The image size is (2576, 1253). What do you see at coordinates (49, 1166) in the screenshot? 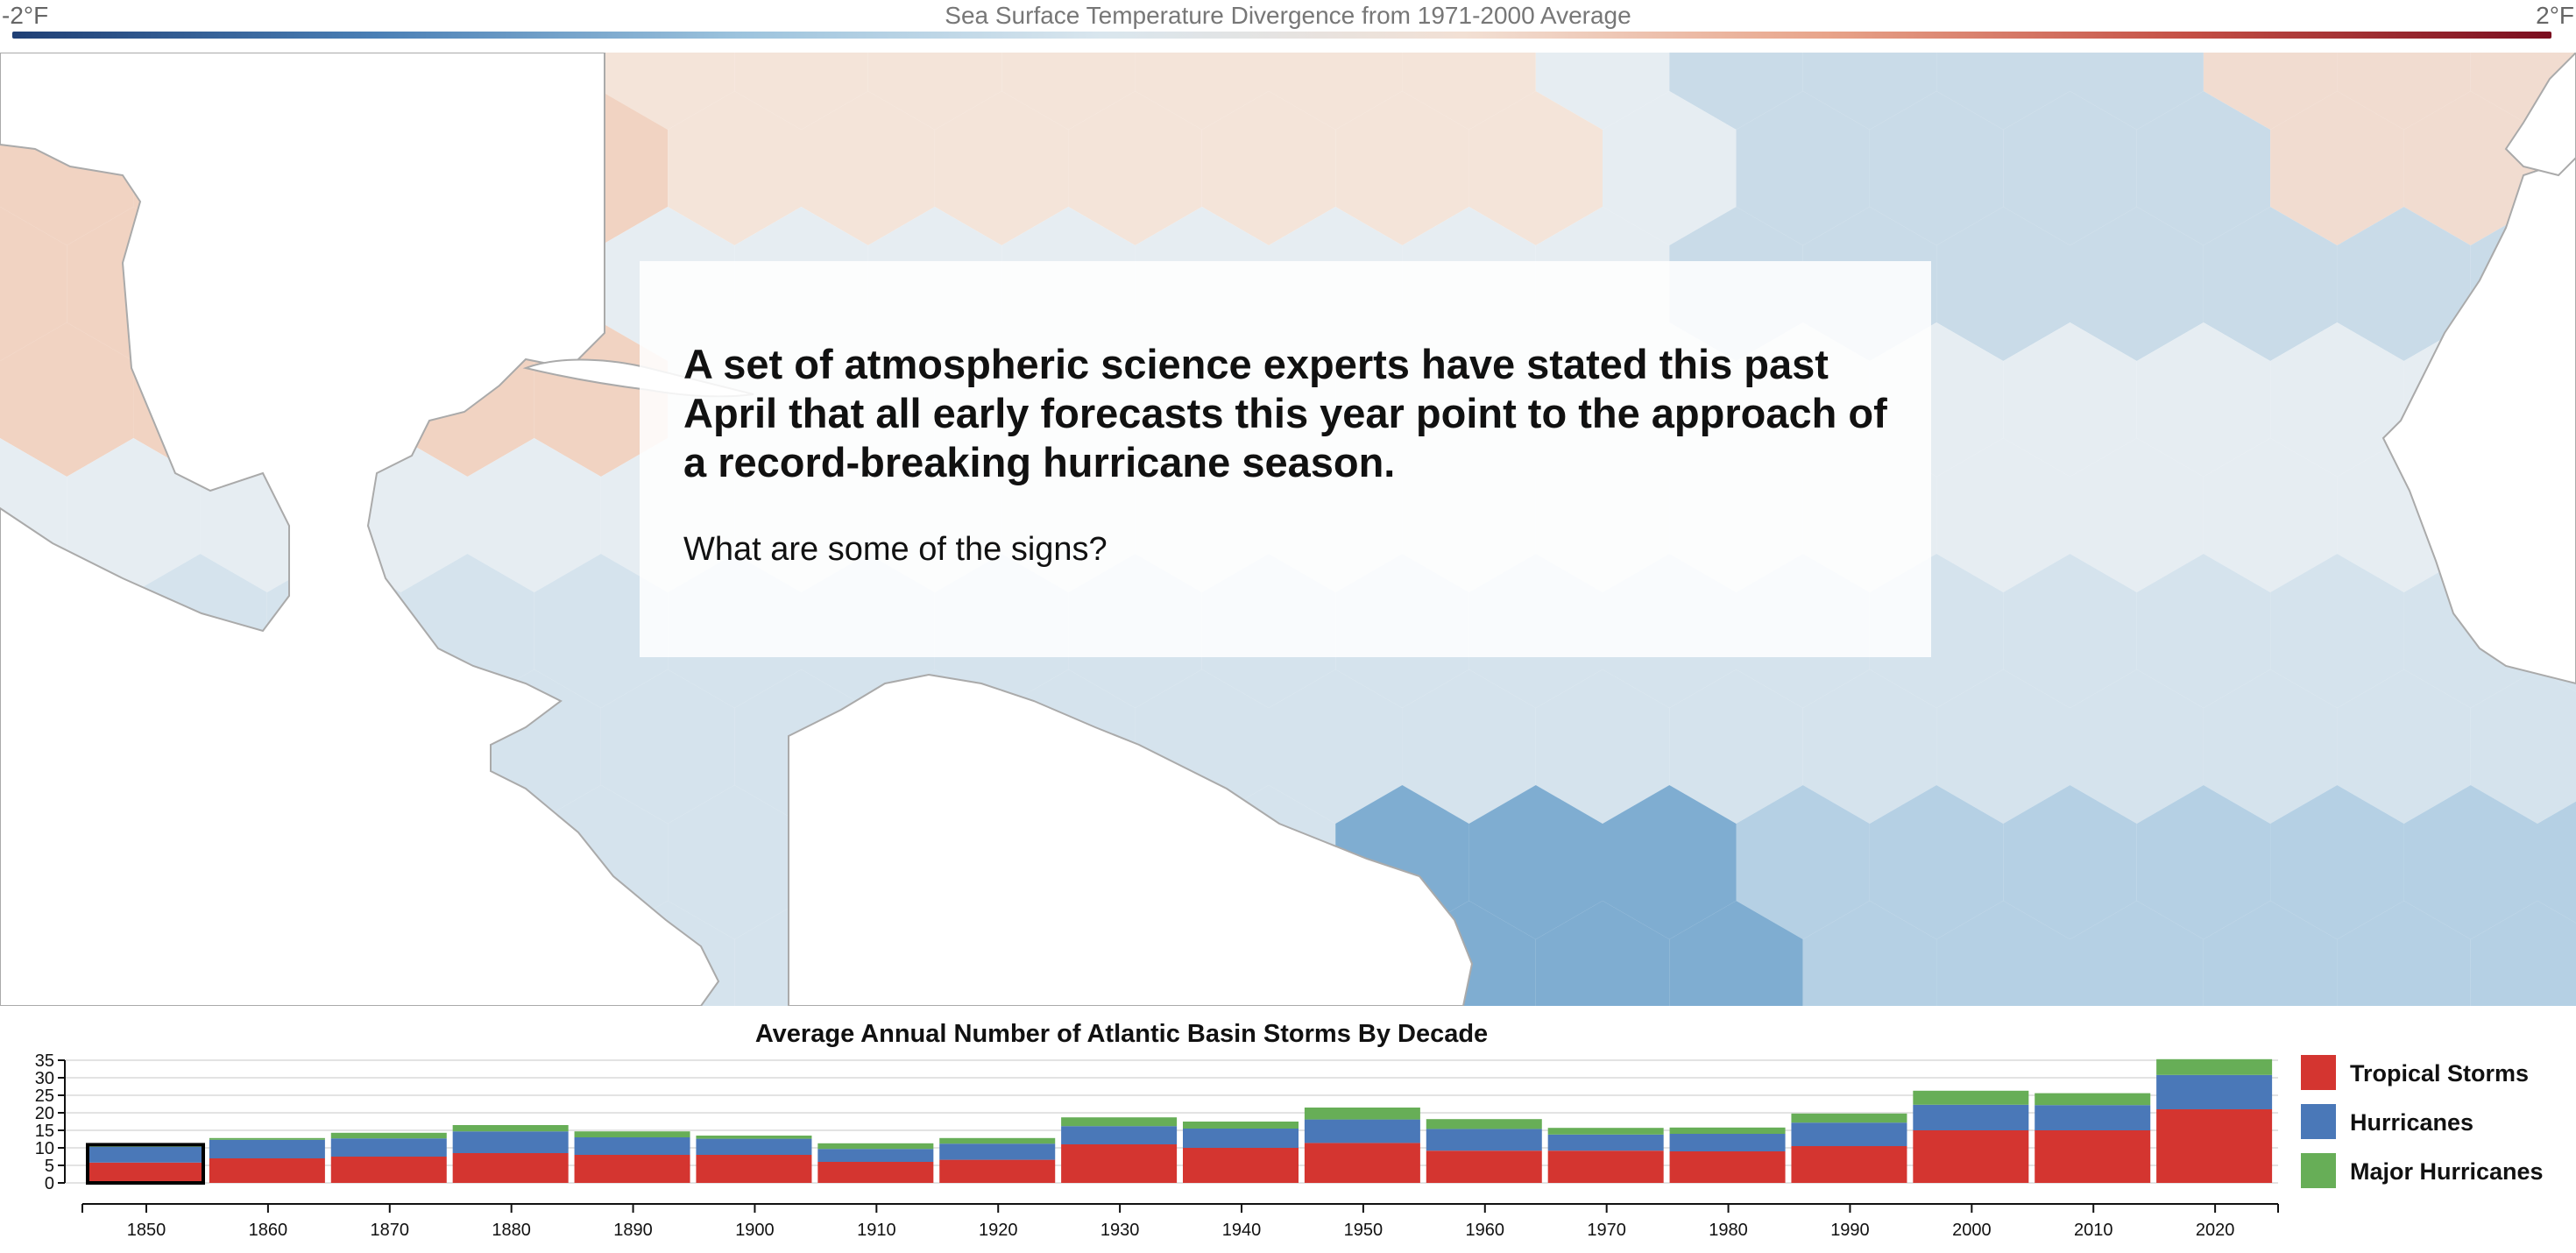
I see `y-tick-label: 5` at bounding box center [49, 1166].